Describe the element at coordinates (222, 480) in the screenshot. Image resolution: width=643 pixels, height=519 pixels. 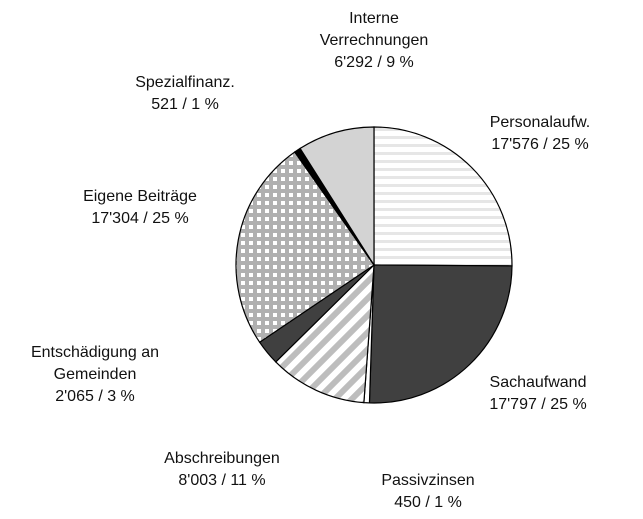
I see `value-label: 8'003 / 11 %` at that location.